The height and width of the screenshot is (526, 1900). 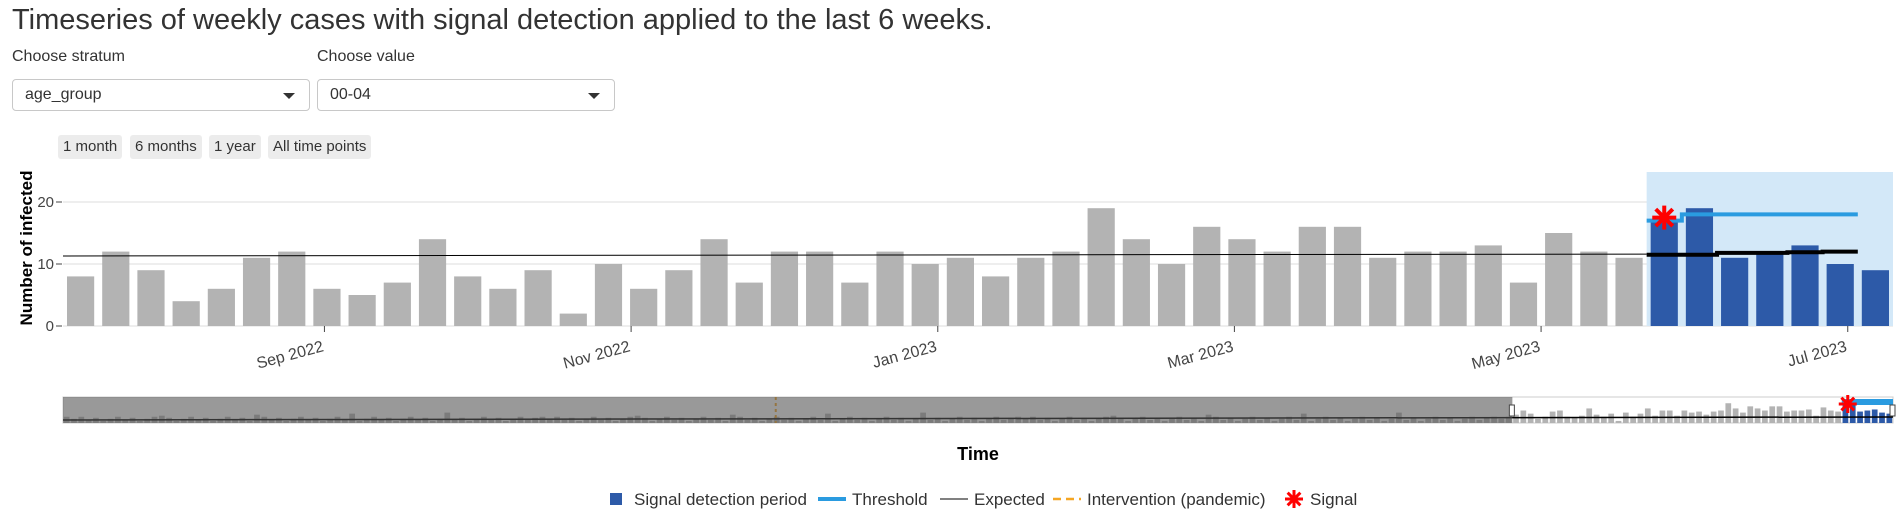 What do you see at coordinates (1176, 499) in the screenshot?
I see `legend-label: Intervention (pandemic)` at bounding box center [1176, 499].